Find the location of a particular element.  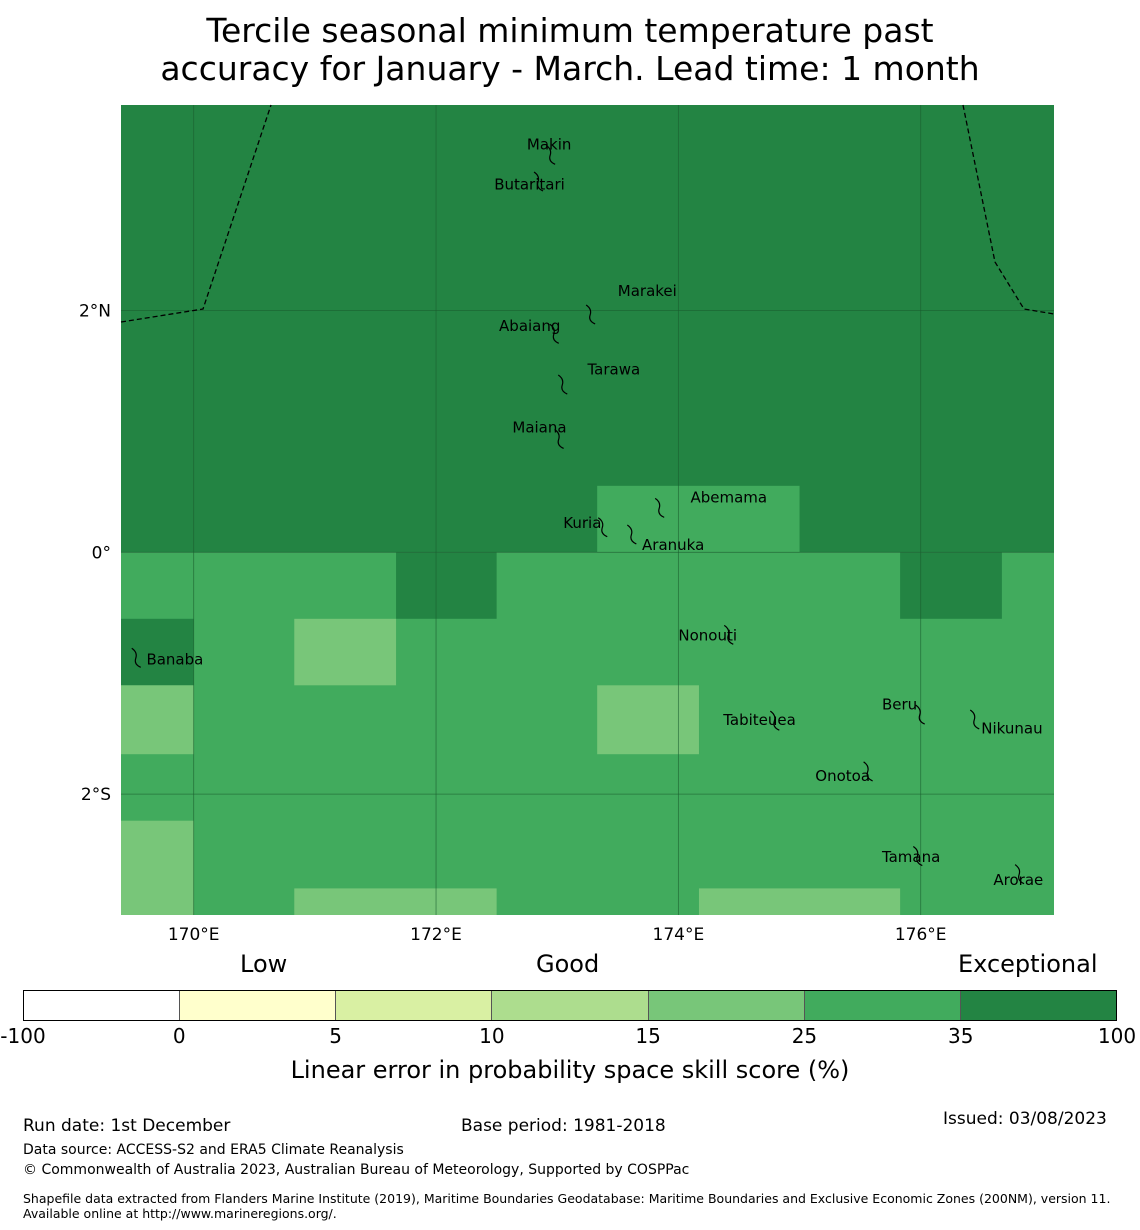

island-onotoa: Onotoa is located at coordinates (844, 773).